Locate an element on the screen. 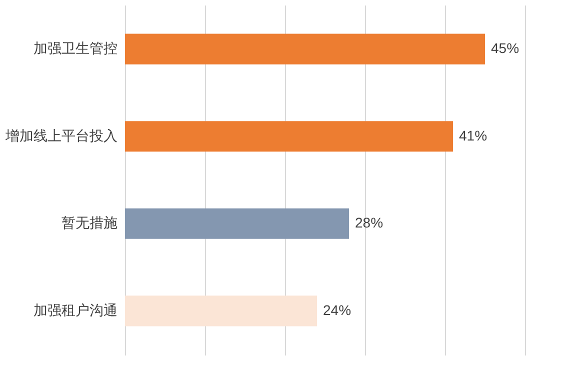 The height and width of the screenshot is (381, 565). y-tick-label: 增加线上平台投入 is located at coordinates (61, 135).